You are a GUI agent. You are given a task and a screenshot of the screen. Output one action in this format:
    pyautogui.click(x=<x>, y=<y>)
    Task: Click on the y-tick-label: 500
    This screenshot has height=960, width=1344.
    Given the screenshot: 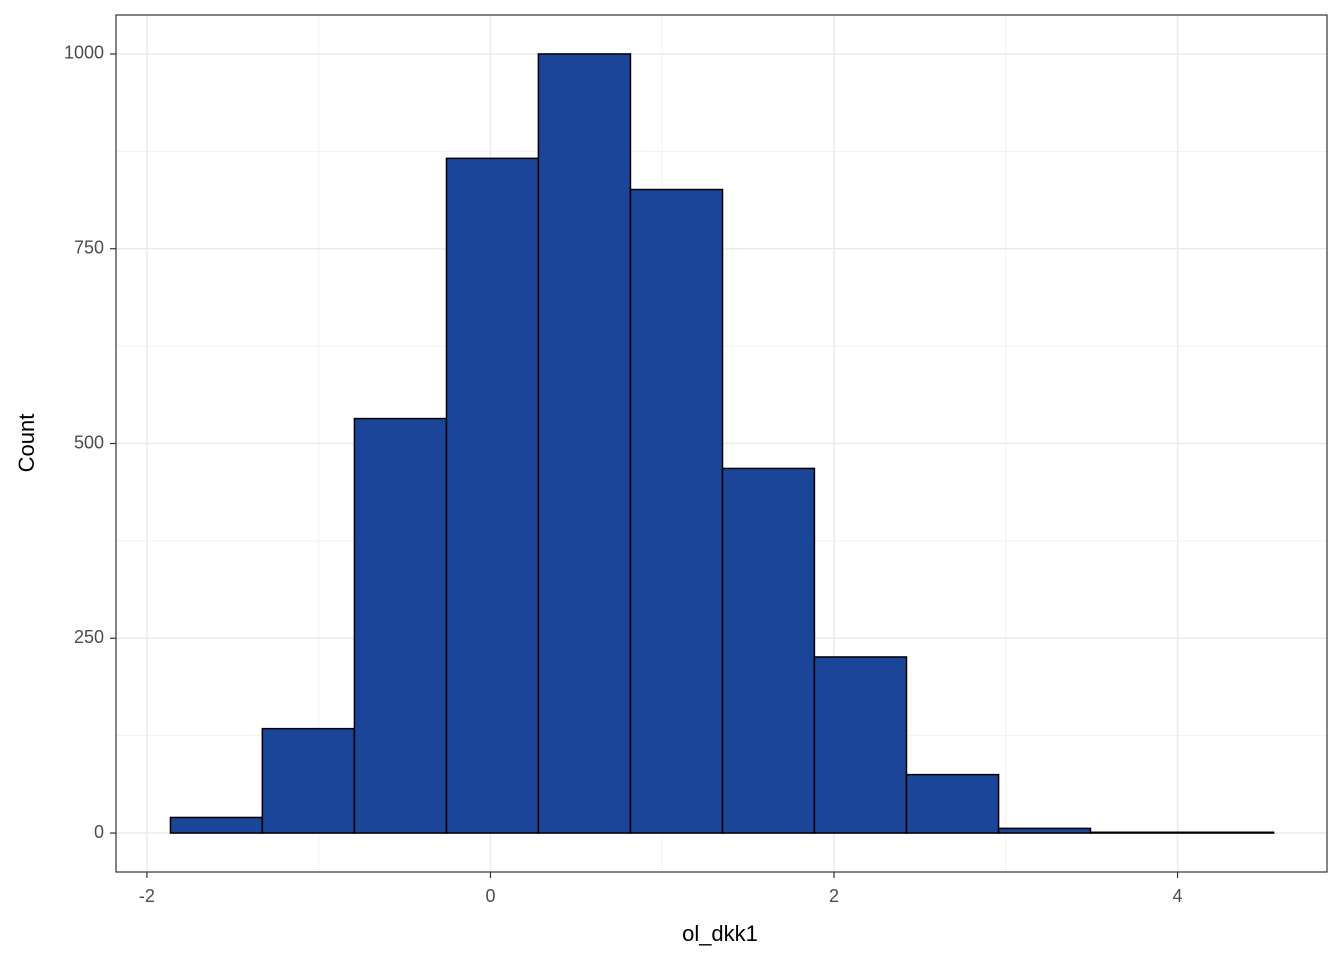 What is the action you would take?
    pyautogui.click(x=89, y=442)
    